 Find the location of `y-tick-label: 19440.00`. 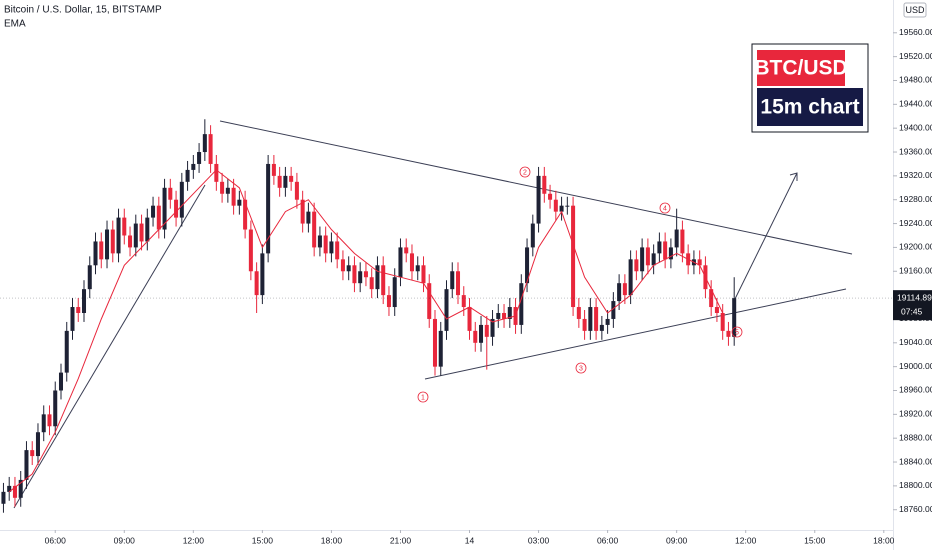

y-tick-label: 19440.00 is located at coordinates (915, 104).